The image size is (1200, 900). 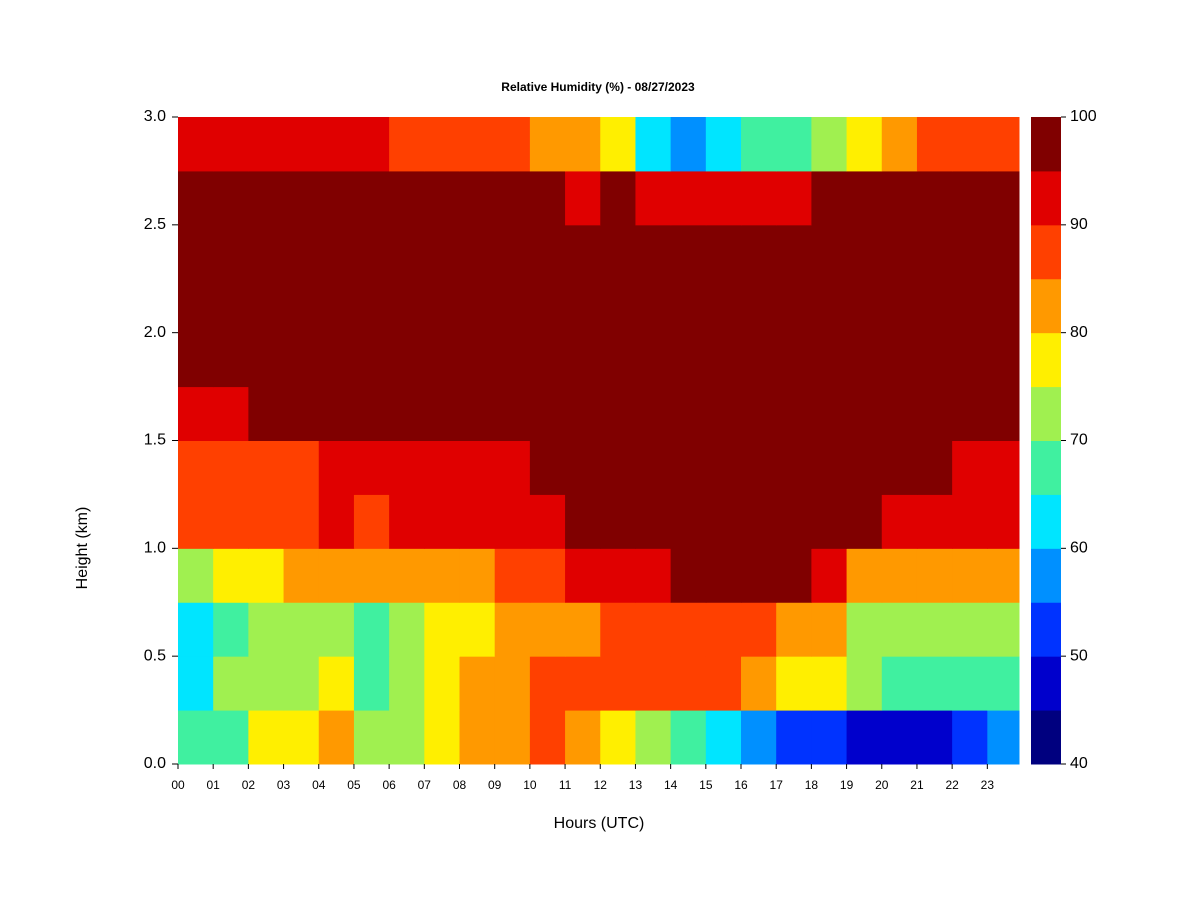 I want to click on x-tick-label: 22, so click(x=952, y=785).